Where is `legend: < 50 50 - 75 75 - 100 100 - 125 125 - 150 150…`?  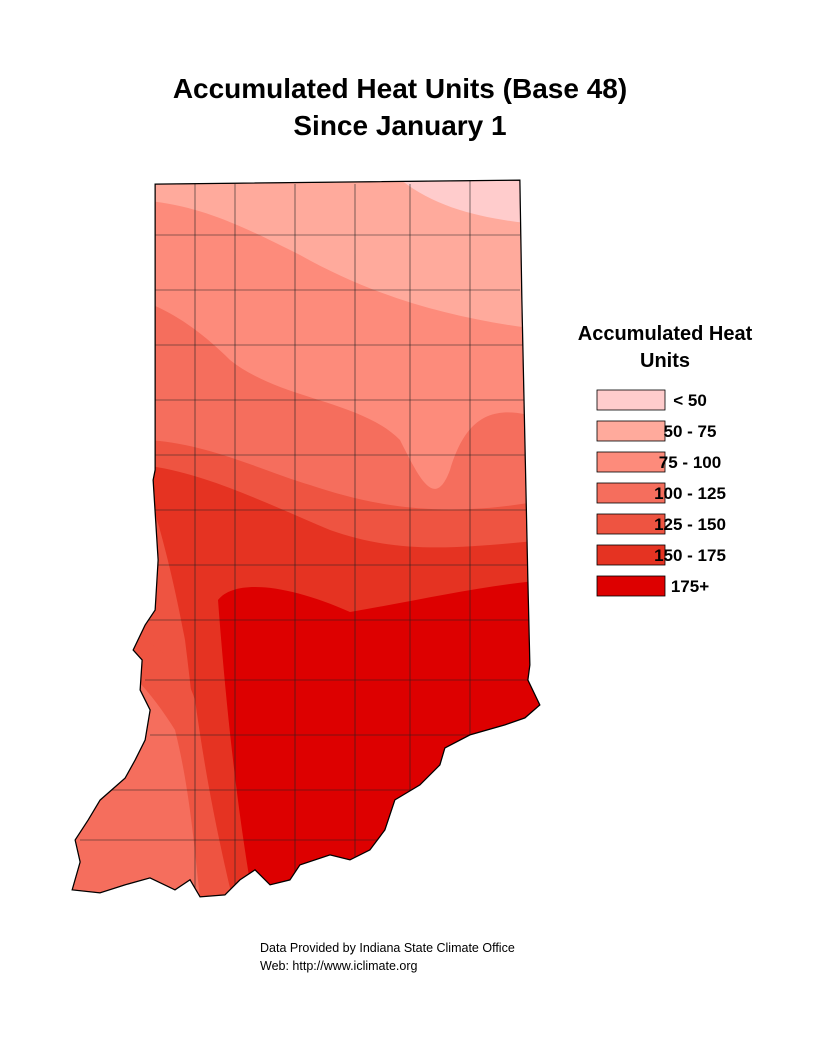 legend: < 50 50 - 75 75 - 100 100 - 125 125 - 150 150… is located at coordinates (661, 493).